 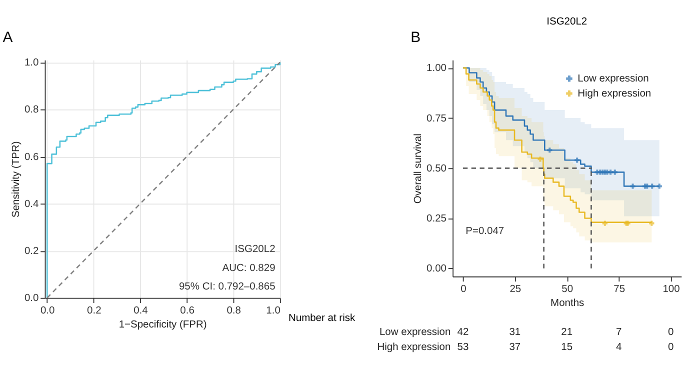 I want to click on x-tick-label: 0.8, so click(x=234, y=310).